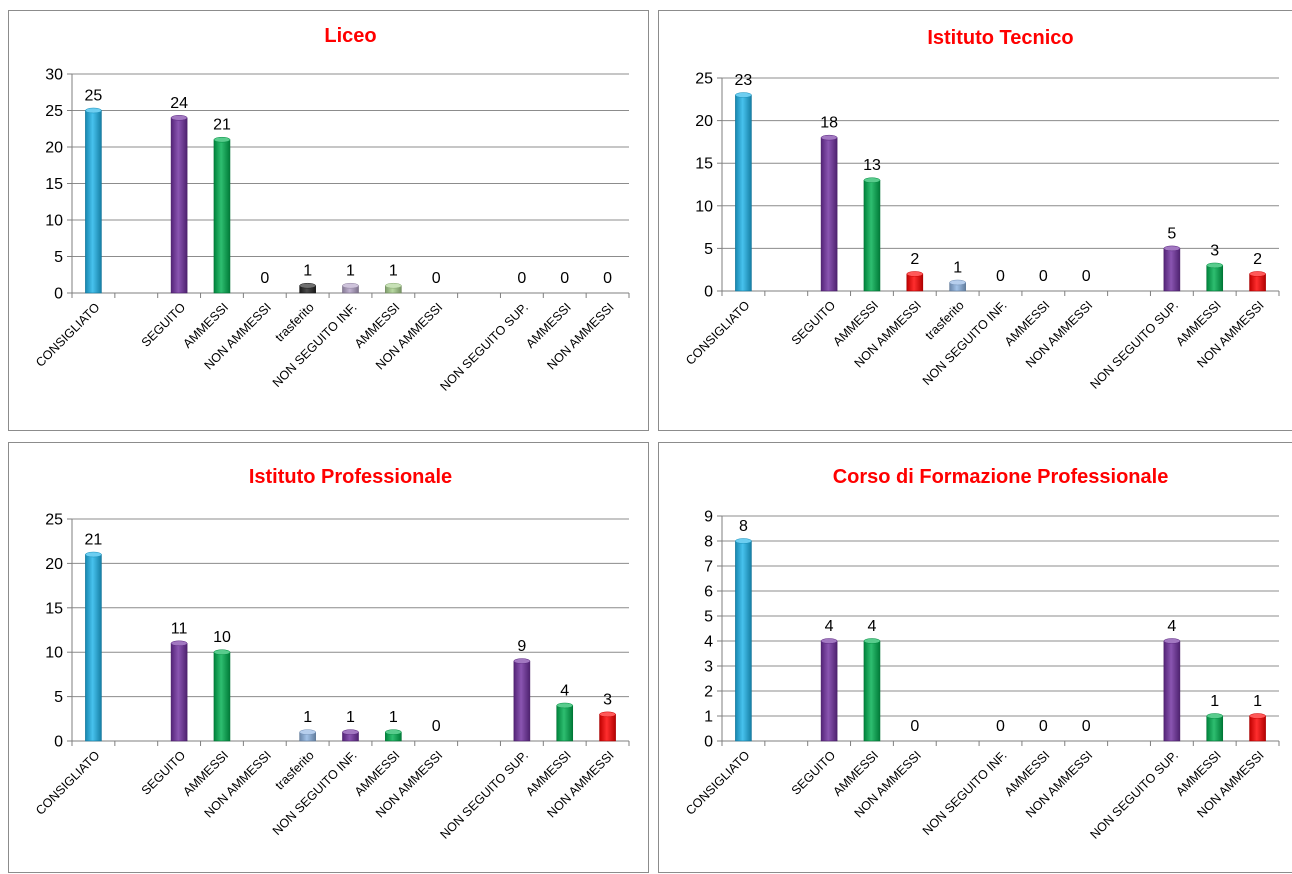 The width and height of the screenshot is (1292, 874). I want to click on data-label: 9, so click(521, 646).